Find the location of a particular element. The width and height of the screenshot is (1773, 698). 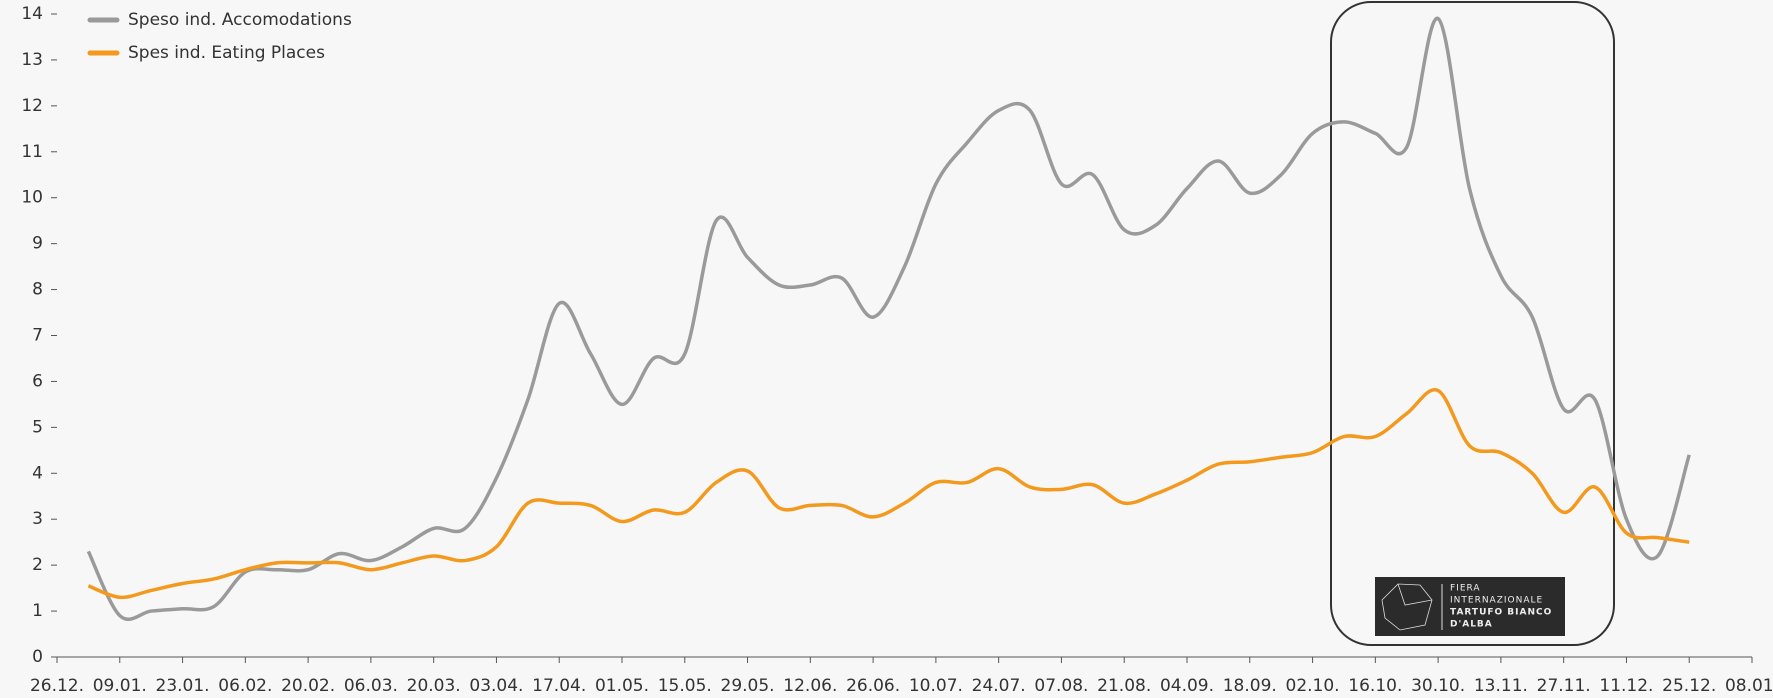

x-tick-label: 10.07. is located at coordinates (936, 686).